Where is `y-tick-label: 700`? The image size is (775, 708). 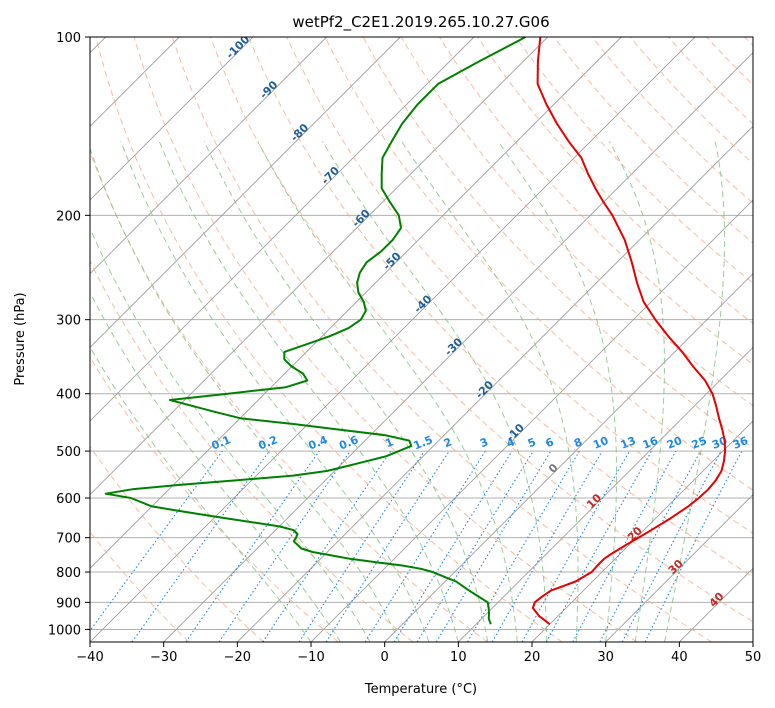
y-tick-label: 700 is located at coordinates (68, 539).